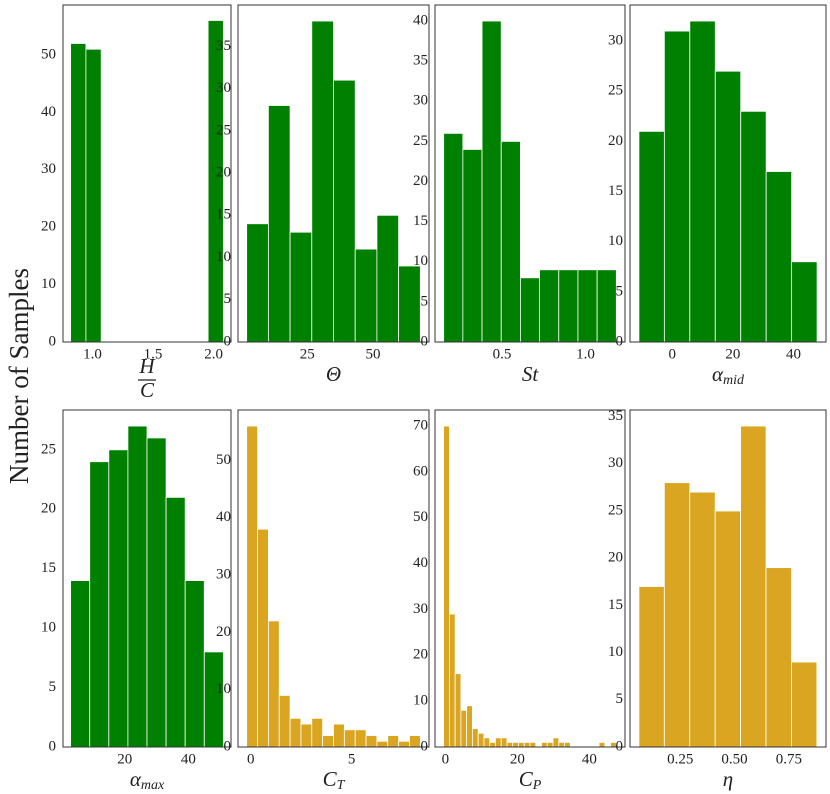 The width and height of the screenshot is (830, 794). What do you see at coordinates (19, 376) in the screenshot?
I see `y-axis-label: Number of Samples` at bounding box center [19, 376].